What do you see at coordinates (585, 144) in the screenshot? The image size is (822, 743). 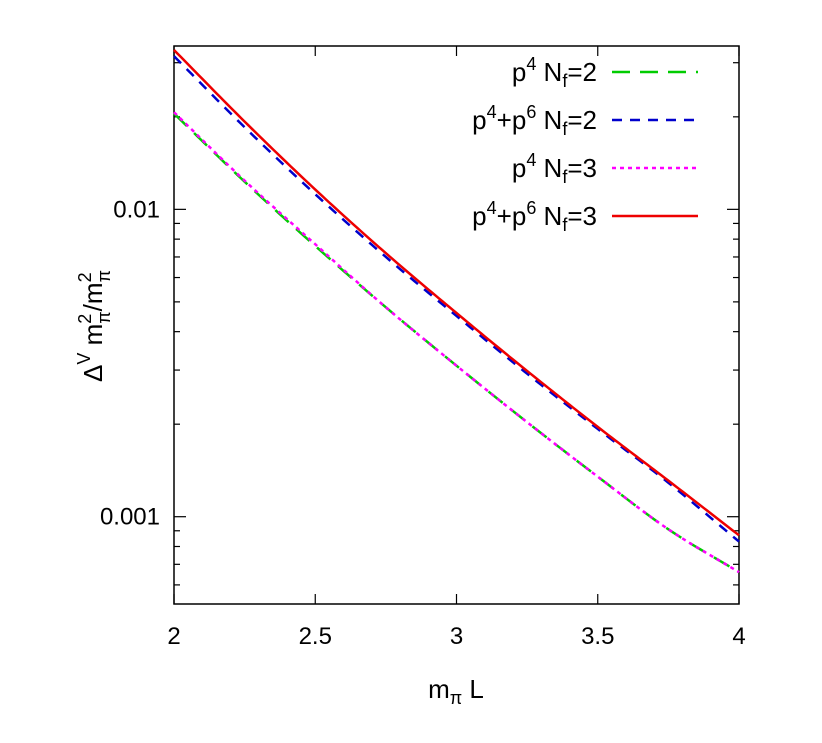 I see `legend: p4 Nf=2 p4+p6 Nf=2 p4 Nf=3 p4+p6 Nf=3` at bounding box center [585, 144].